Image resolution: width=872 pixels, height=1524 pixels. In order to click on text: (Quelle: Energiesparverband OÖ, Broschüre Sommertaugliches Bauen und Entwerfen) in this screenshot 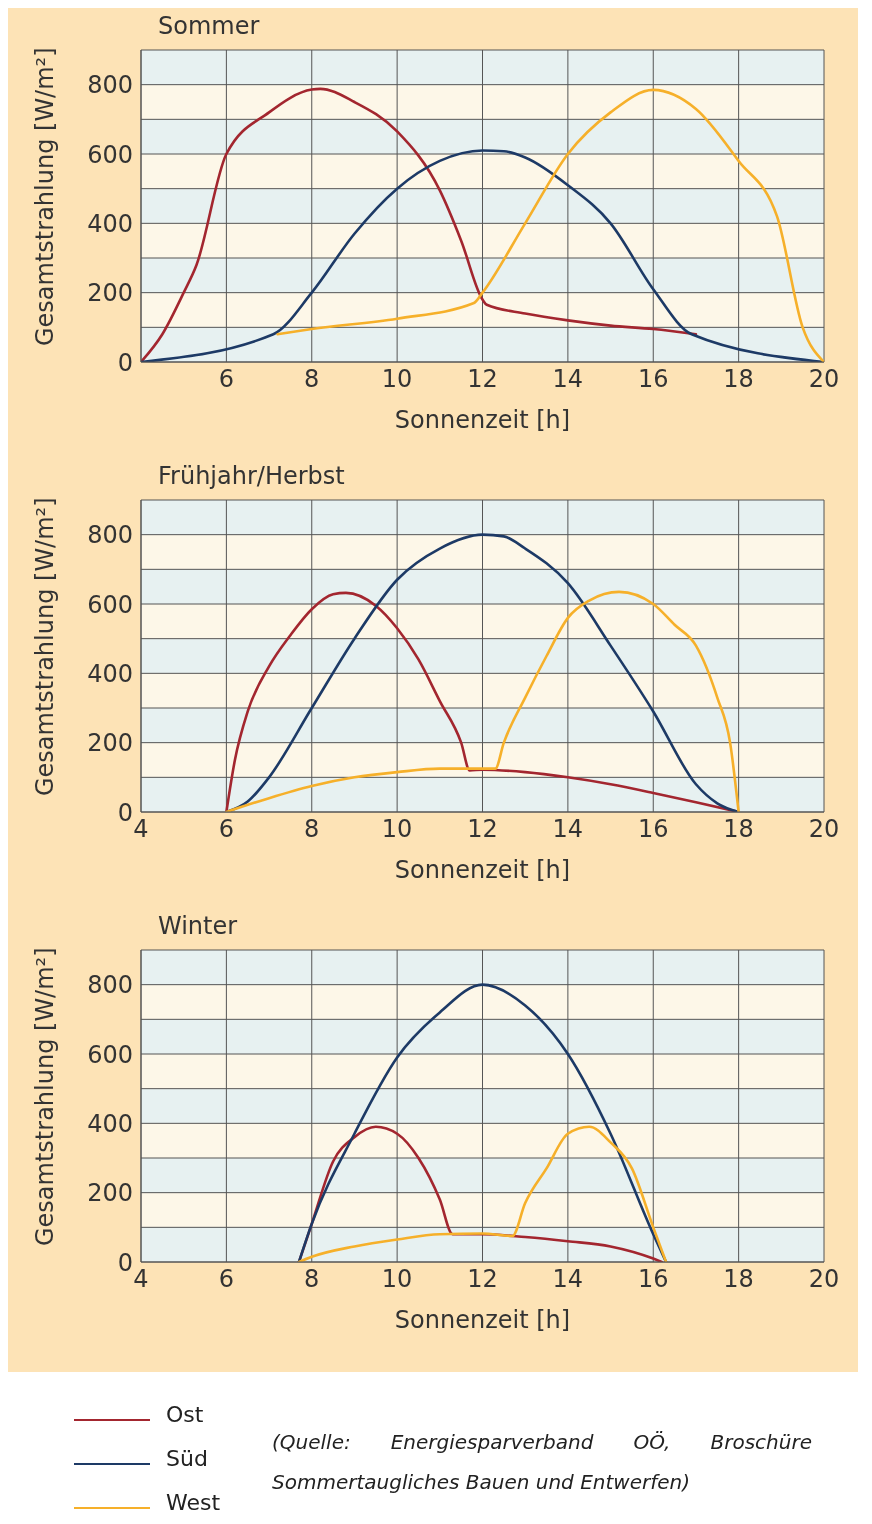, I will do `click(542, 1462)`.